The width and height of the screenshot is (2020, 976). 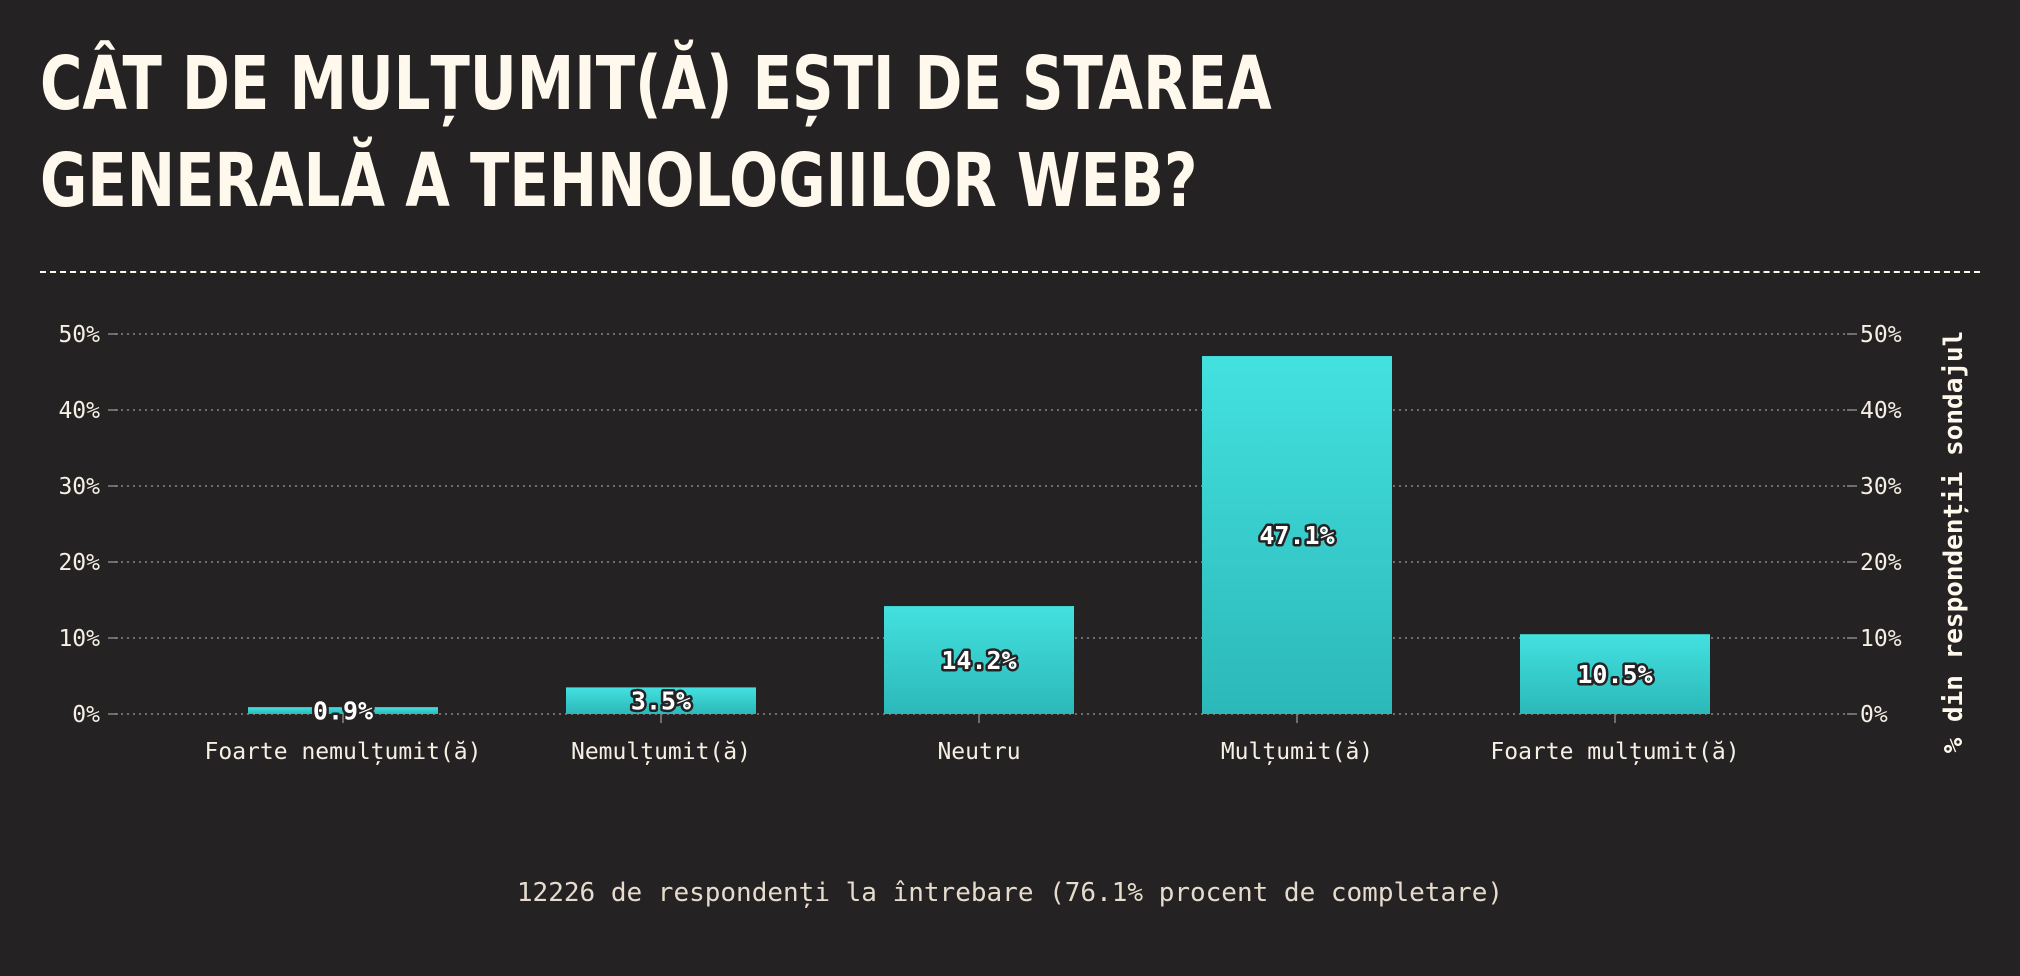 What do you see at coordinates (343, 752) in the screenshot?
I see `x-category-label: Foarte nemulțumit(ă)` at bounding box center [343, 752].